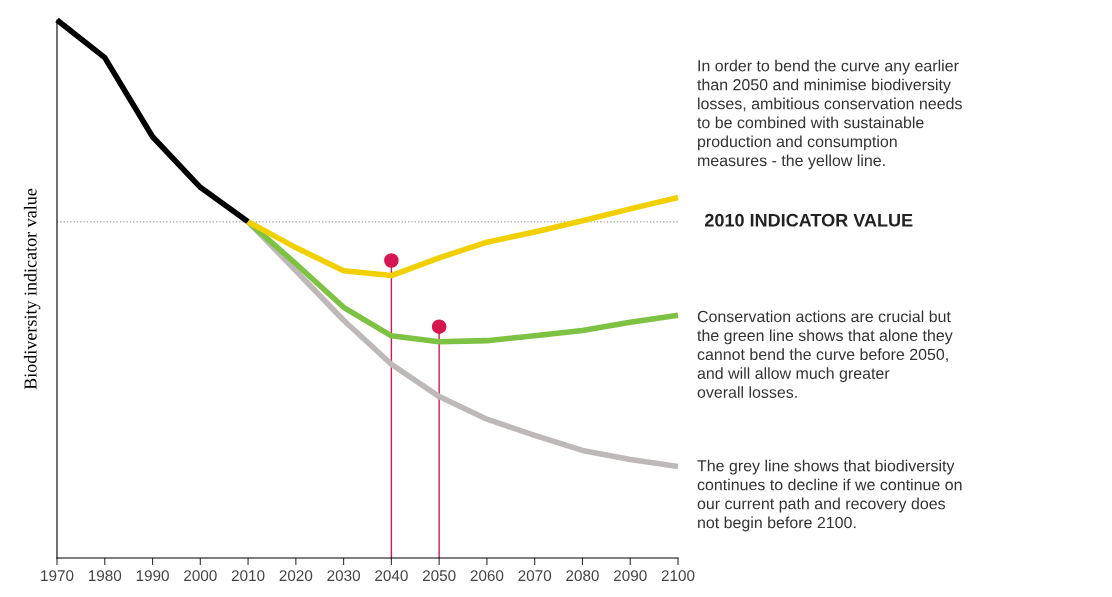 Image resolution: width=1112 pixels, height=597 pixels. I want to click on x-tick-label: 2030, so click(344, 576).